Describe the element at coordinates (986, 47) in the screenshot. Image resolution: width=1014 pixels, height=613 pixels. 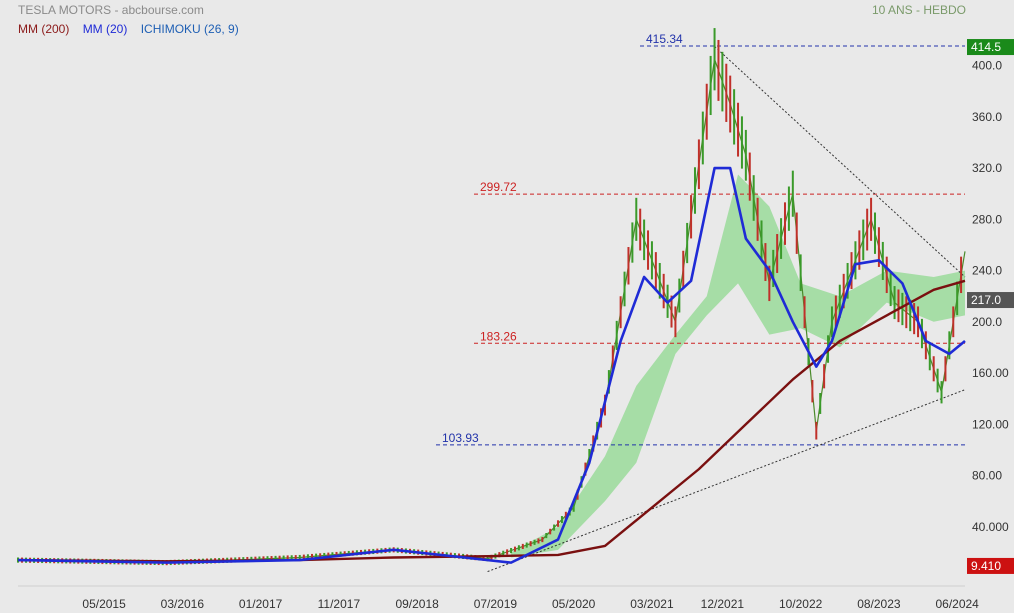
I see `price-badge-label: 414.5` at that location.